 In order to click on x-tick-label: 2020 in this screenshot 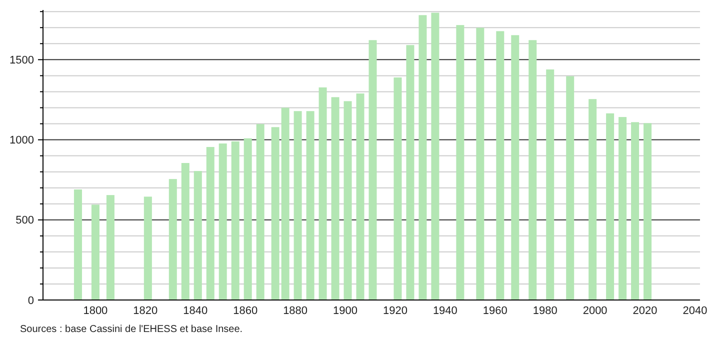, I will do `click(645, 311)`.